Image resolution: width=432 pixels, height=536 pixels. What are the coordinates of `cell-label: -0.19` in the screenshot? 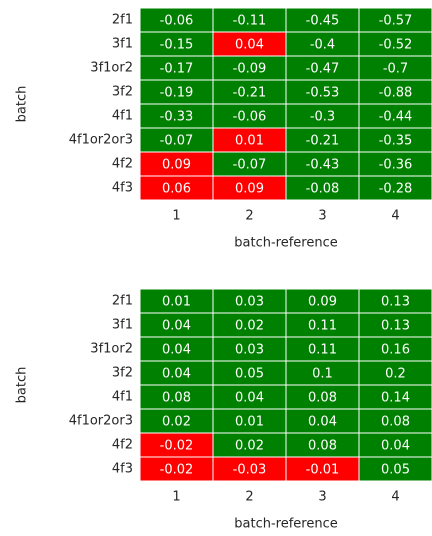 It's located at (177, 93).